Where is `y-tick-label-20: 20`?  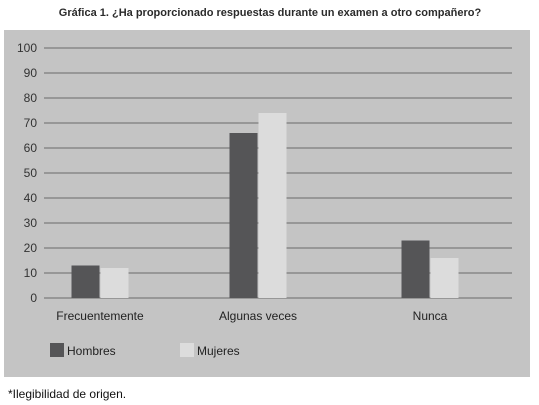
y-tick-label-20: 20 is located at coordinates (31, 248).